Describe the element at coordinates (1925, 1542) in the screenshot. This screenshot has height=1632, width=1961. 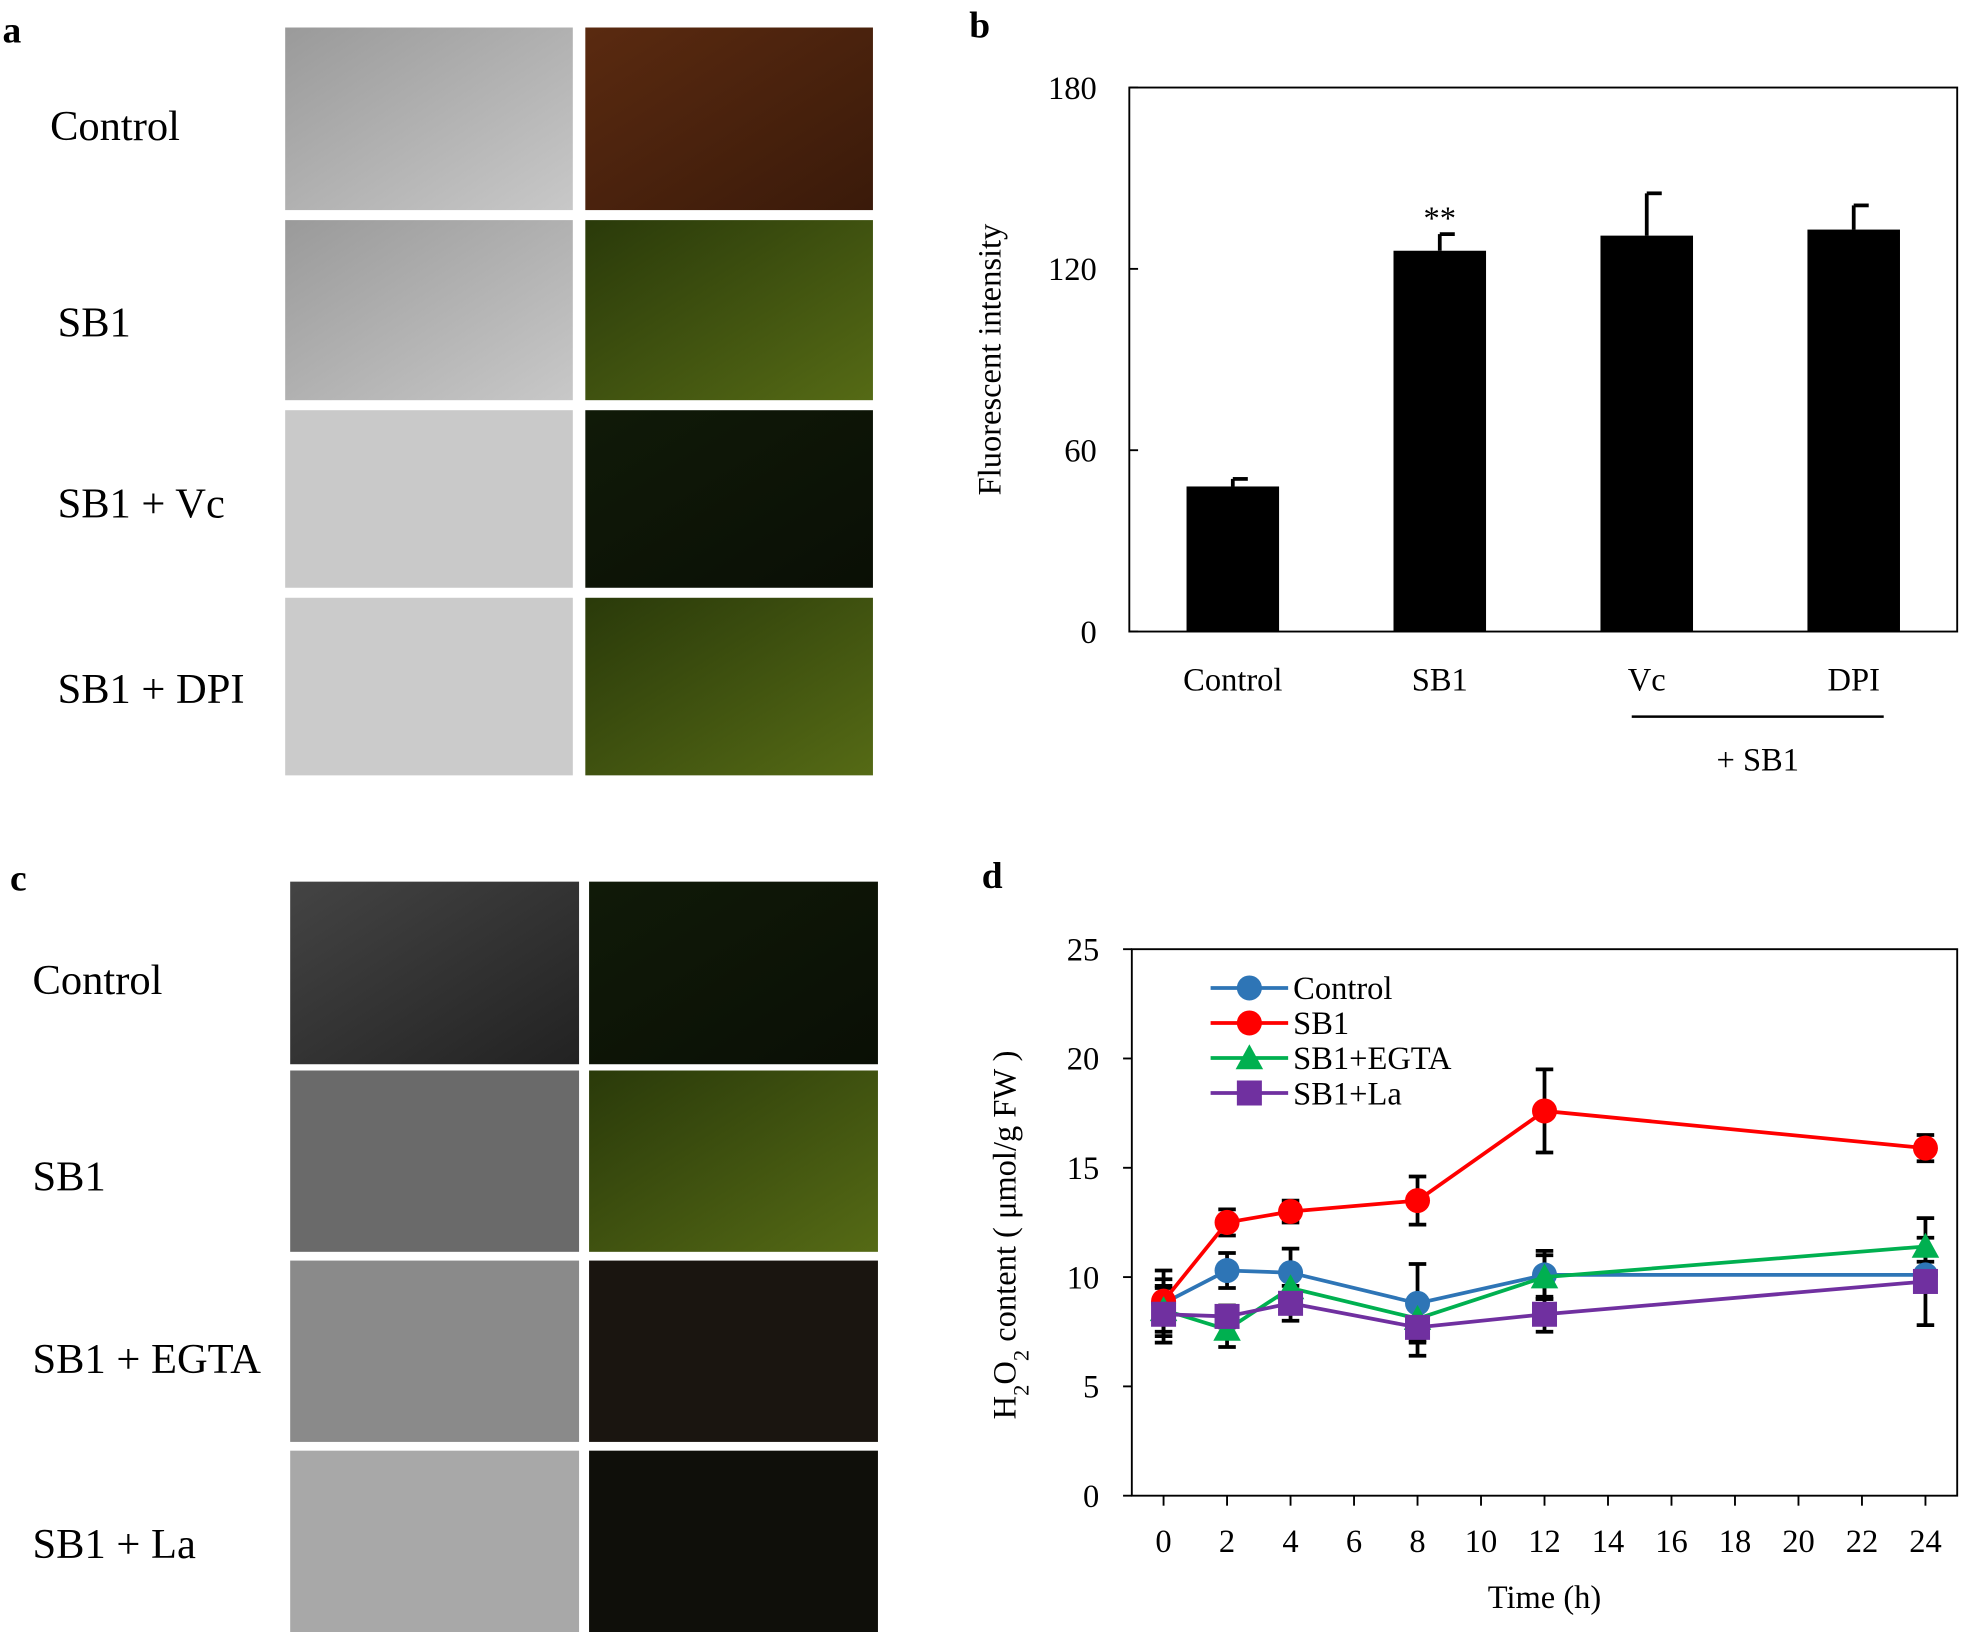
I see `x-tick-label: 24` at that location.